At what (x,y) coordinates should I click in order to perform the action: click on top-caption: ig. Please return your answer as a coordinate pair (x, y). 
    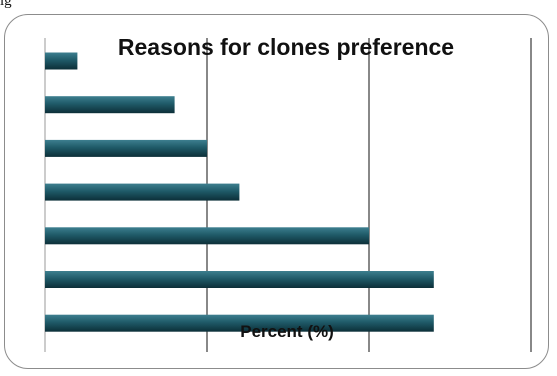
    Looking at the image, I should click on (7, 5).